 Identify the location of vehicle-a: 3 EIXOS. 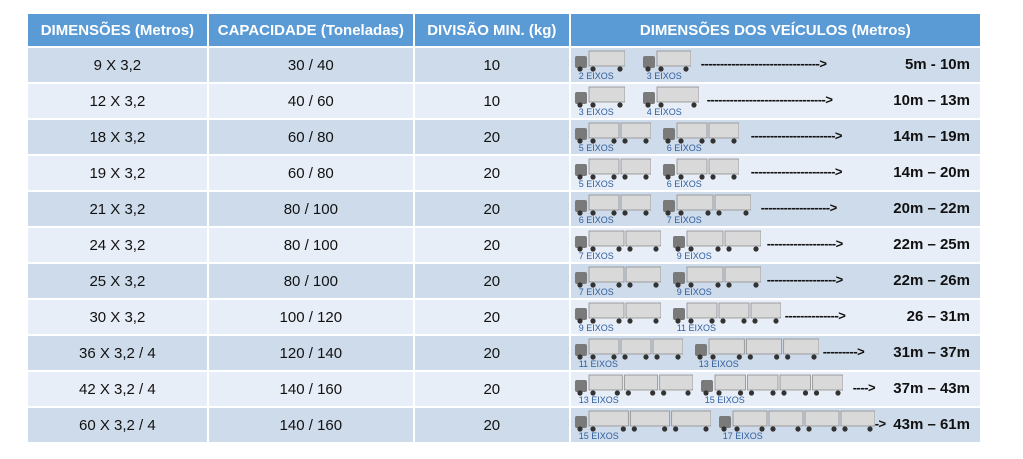
(599, 101).